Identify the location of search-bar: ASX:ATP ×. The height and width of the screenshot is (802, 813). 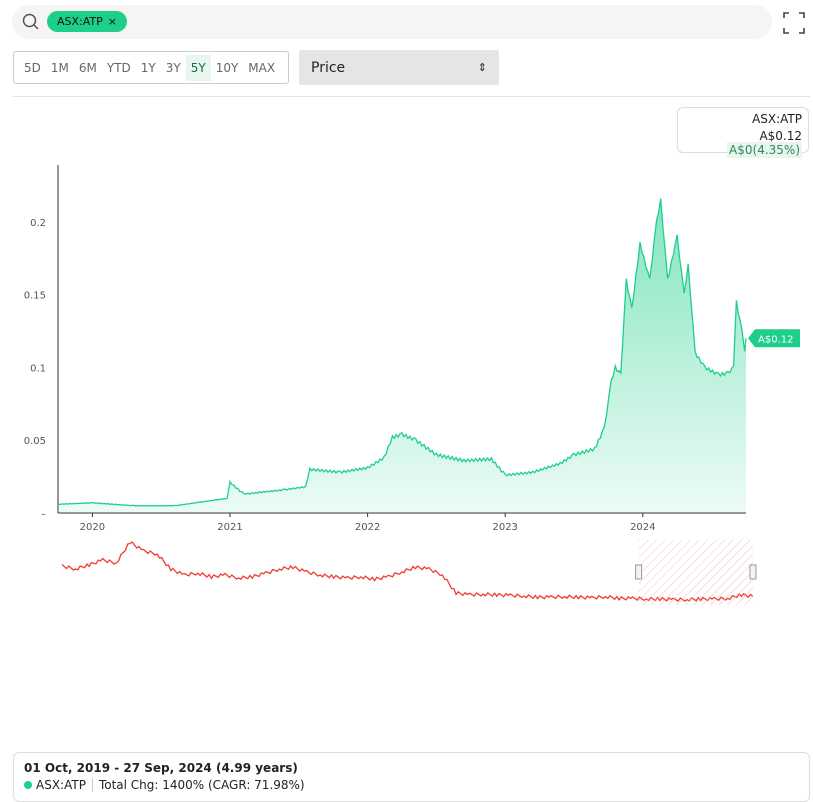
(392, 22).